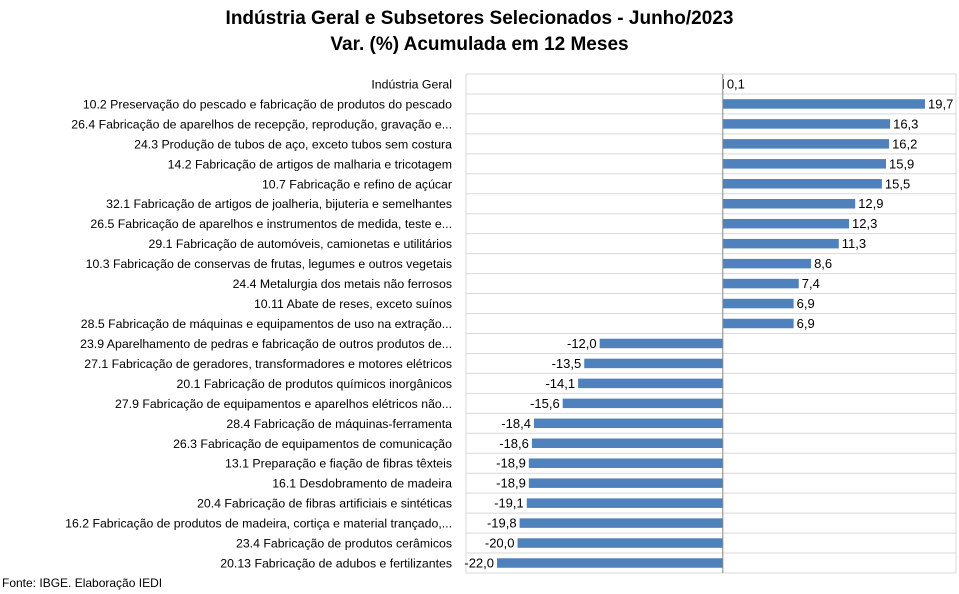 This screenshot has width=959, height=594. What do you see at coordinates (344, 544) in the screenshot?
I see `category-label: 23.4 Fabricação de produtos cerâmicos` at bounding box center [344, 544].